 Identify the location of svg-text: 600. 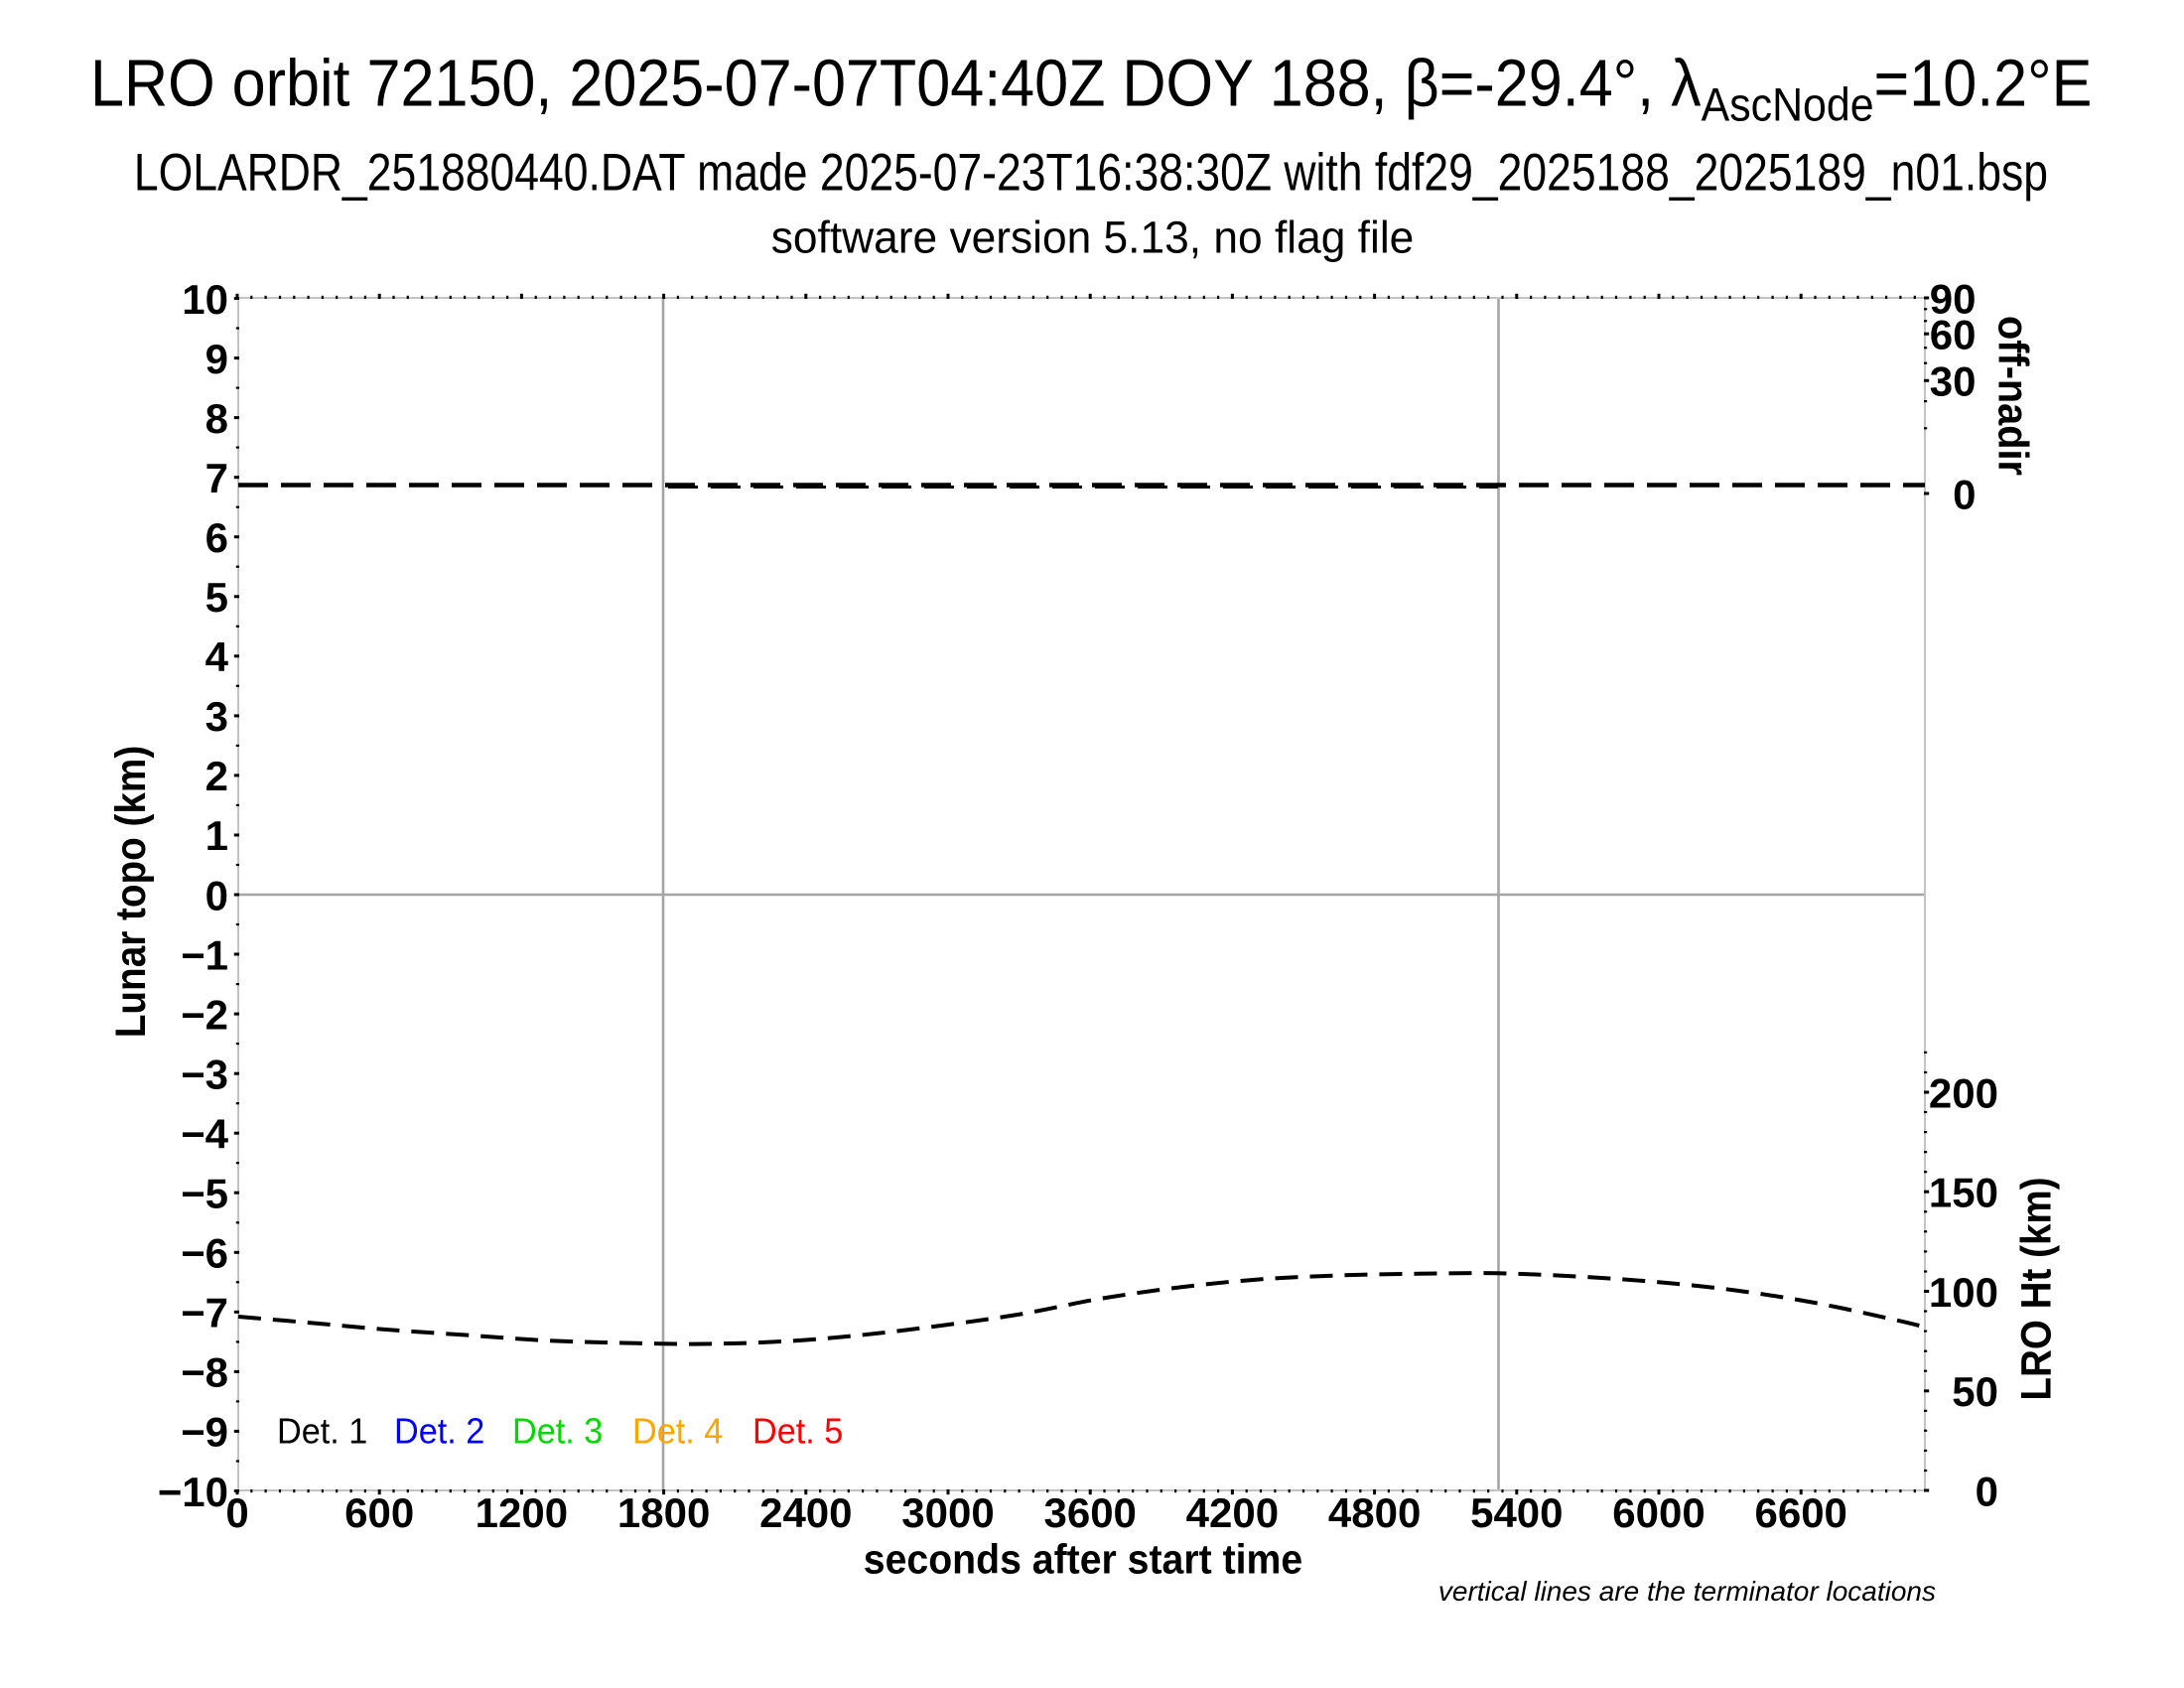
(379, 1512).